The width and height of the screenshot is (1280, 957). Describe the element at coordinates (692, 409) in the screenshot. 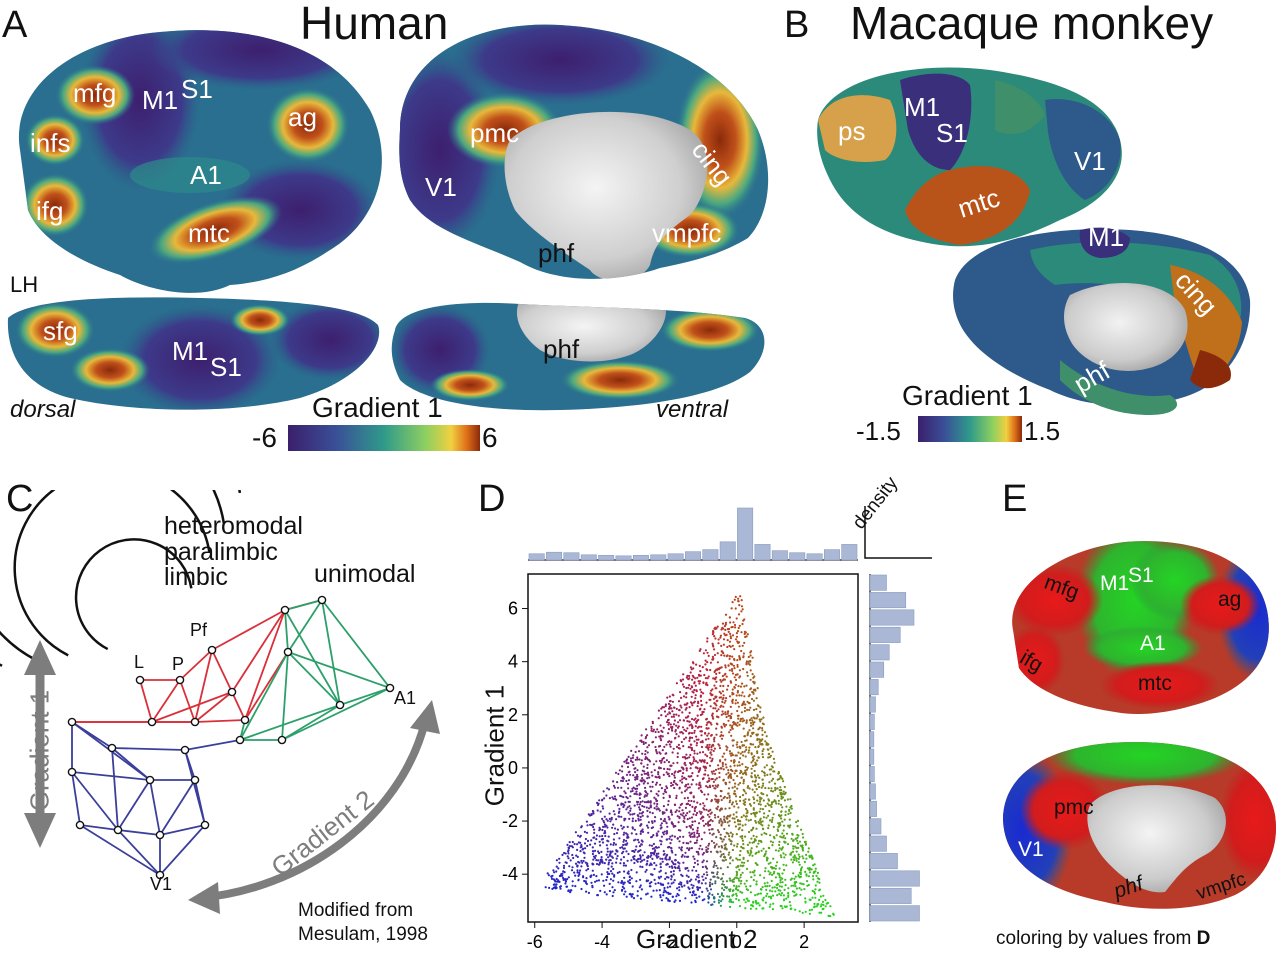

I see `ventral-caption: ventral` at that location.